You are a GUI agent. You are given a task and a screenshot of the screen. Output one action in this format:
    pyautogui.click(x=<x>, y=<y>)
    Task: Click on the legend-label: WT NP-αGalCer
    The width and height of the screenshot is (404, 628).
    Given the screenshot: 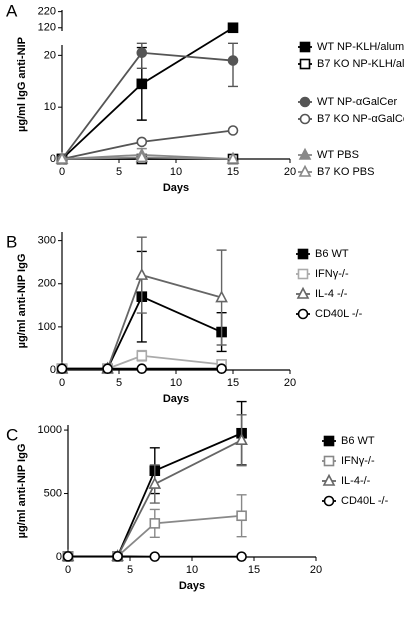 What is the action you would take?
    pyautogui.click(x=357, y=102)
    